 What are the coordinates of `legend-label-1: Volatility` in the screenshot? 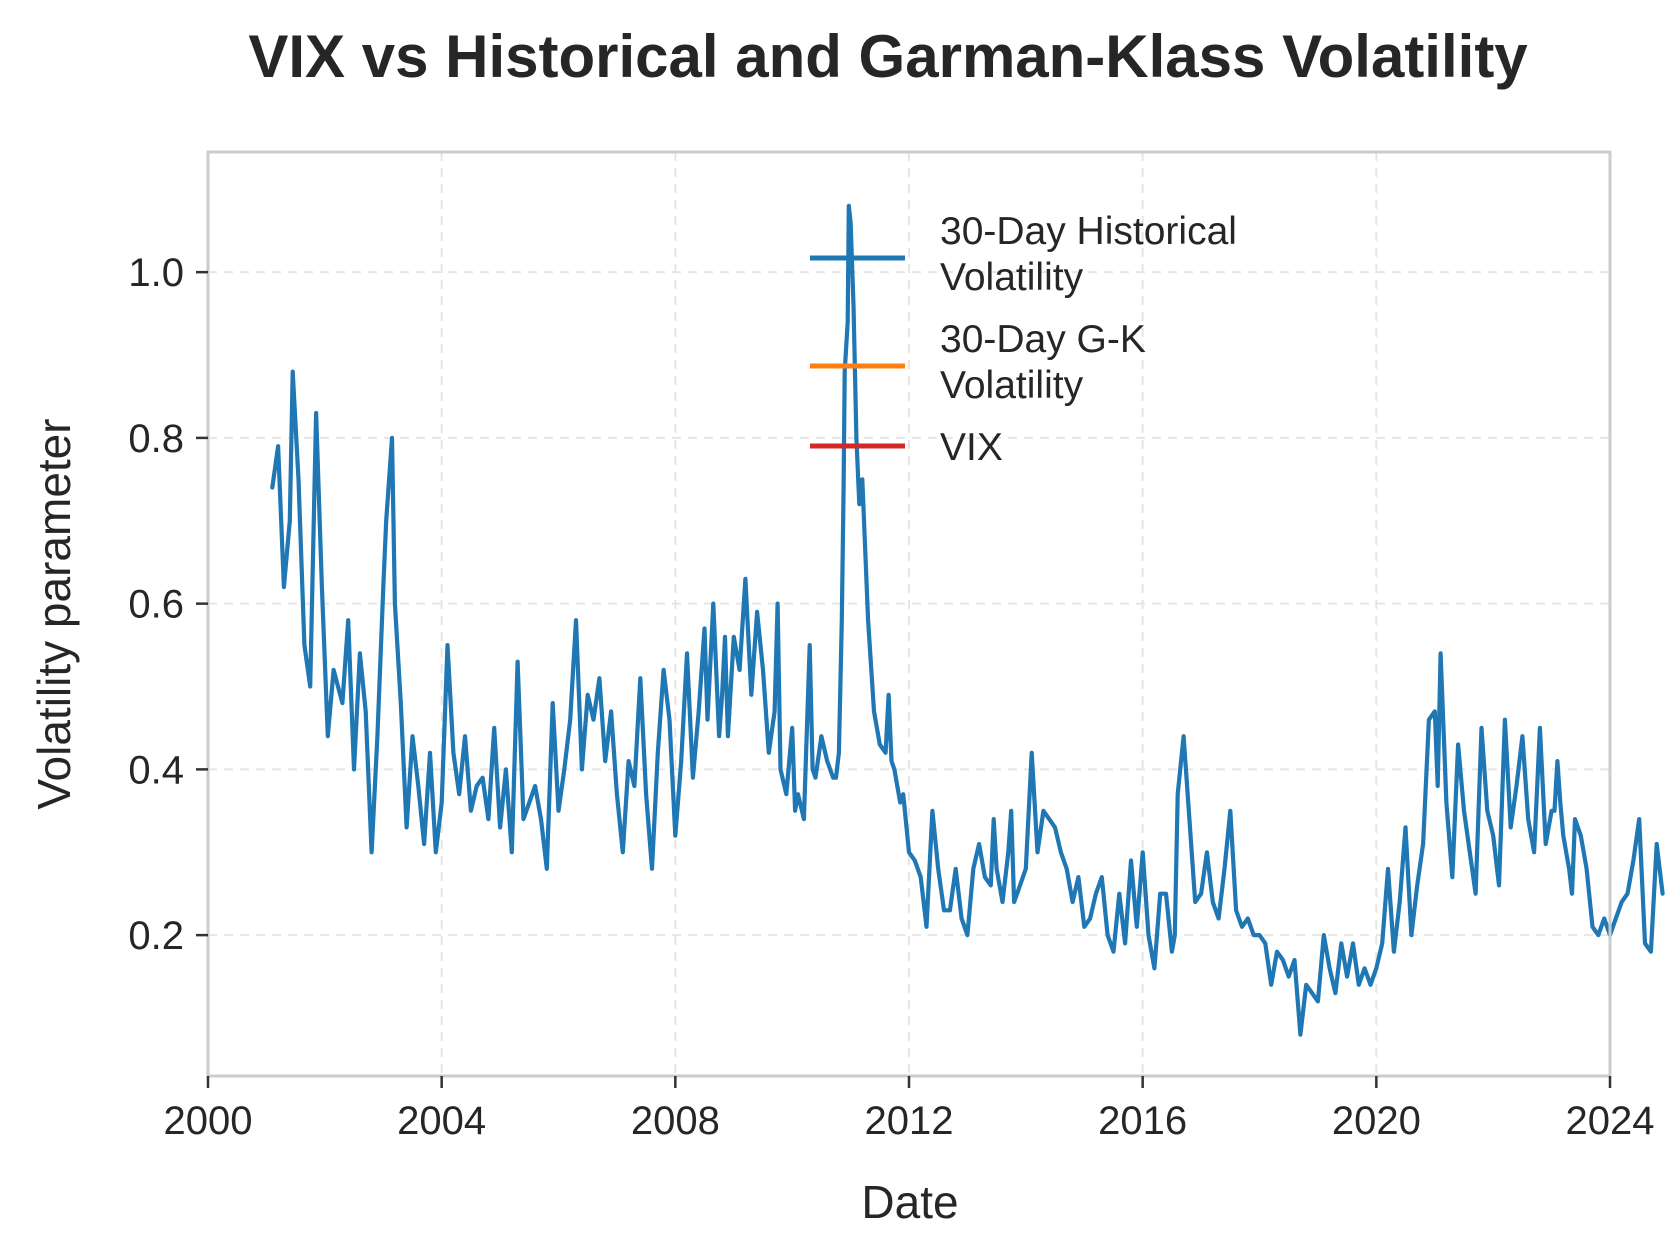 It's located at (1012, 277).